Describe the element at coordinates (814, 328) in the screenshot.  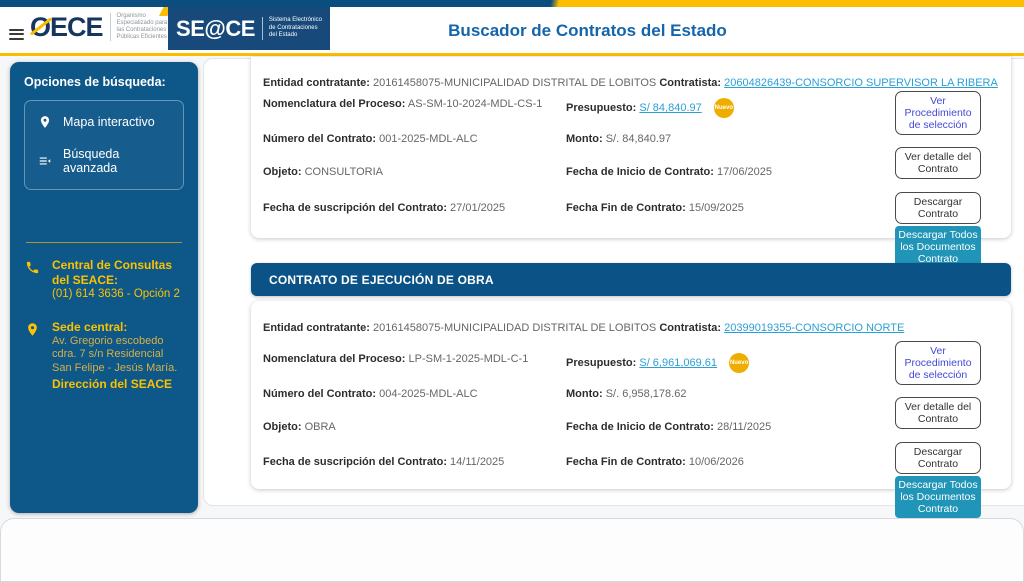
I see `contractor-link: 20399019355-CONSORCIO NORTE` at that location.